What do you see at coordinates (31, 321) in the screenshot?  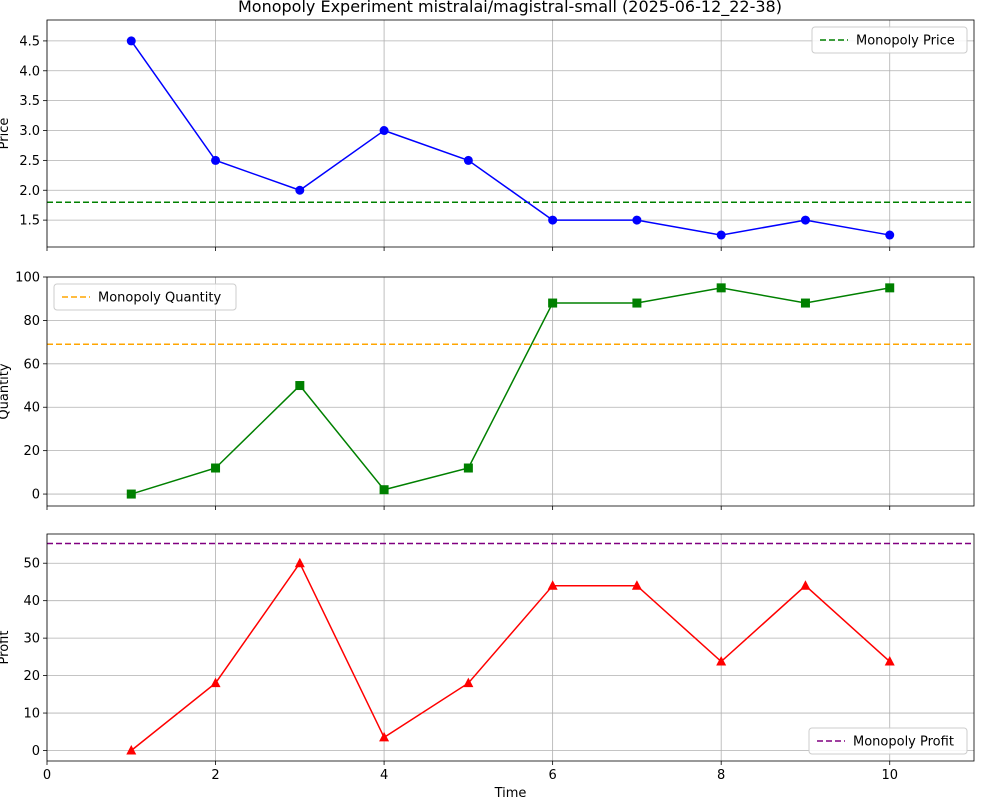 I see `y-tick-label: 80` at bounding box center [31, 321].